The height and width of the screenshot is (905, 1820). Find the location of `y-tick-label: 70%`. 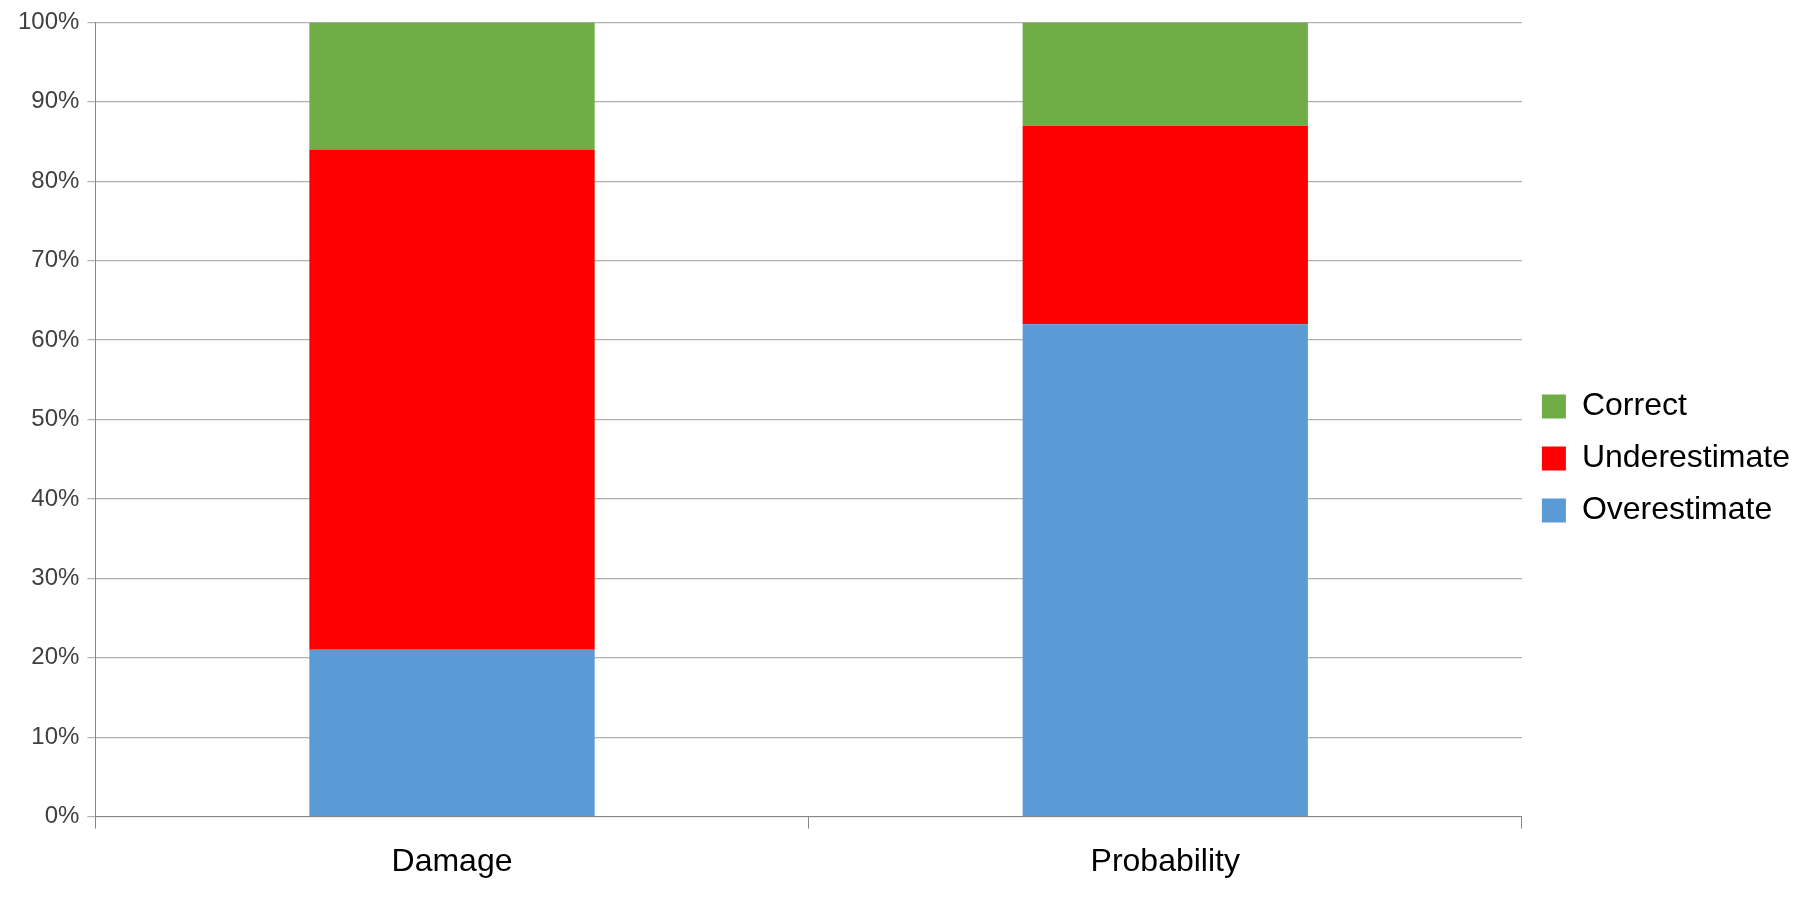

y-tick-label: 70% is located at coordinates (55, 259).